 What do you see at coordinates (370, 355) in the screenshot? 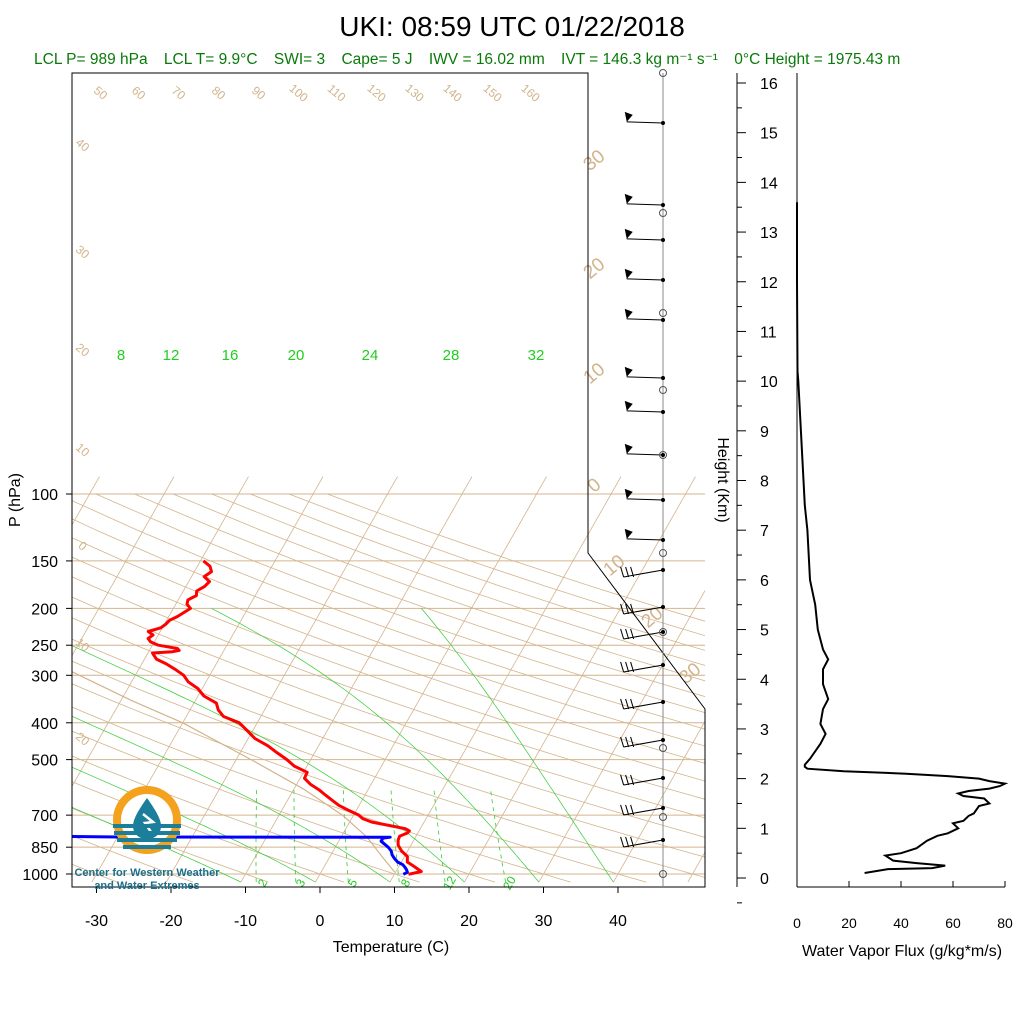
I see `mixing-ratio-label: 24` at bounding box center [370, 355].